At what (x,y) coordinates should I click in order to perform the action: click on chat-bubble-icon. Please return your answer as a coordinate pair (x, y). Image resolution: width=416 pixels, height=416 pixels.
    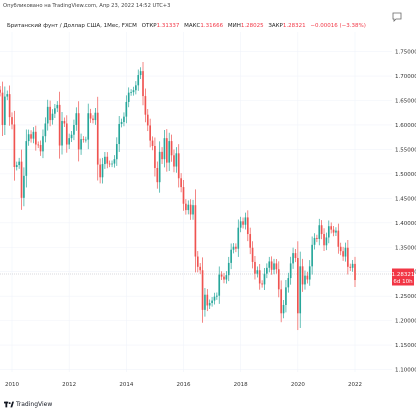
    Looking at the image, I should click on (397, 17).